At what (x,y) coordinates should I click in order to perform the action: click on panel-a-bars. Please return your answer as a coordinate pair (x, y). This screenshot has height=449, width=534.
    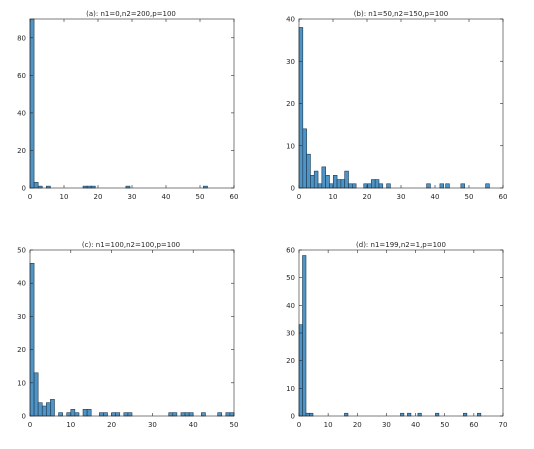
    Looking at the image, I should click on (118, 103).